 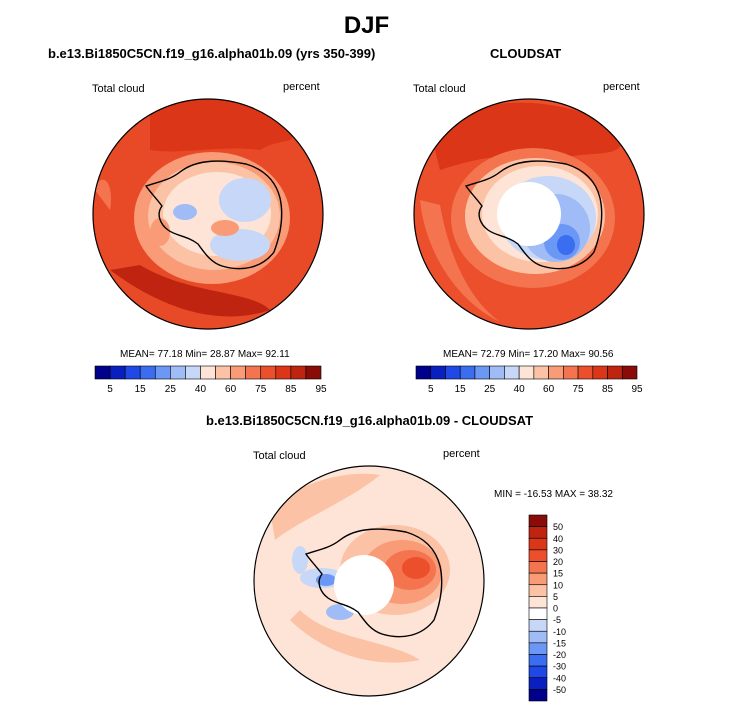 What do you see at coordinates (201, 389) in the screenshot?
I see `panel1-colorbar-label: 40` at bounding box center [201, 389].